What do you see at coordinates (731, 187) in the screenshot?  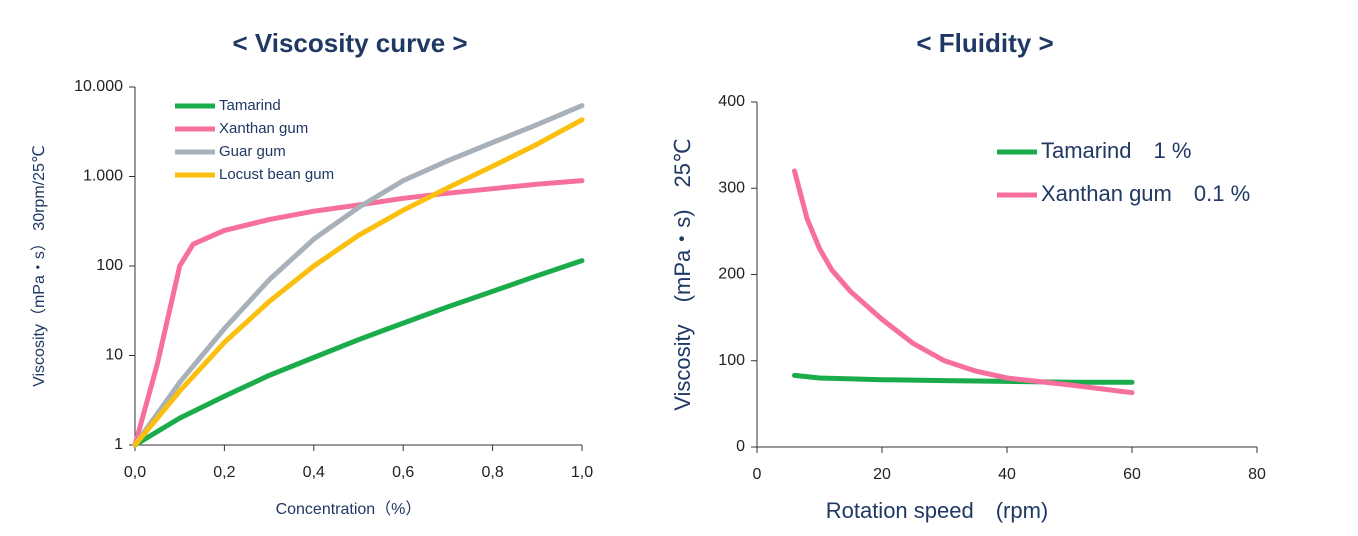 I see `y-tick-label: 300` at bounding box center [731, 187].